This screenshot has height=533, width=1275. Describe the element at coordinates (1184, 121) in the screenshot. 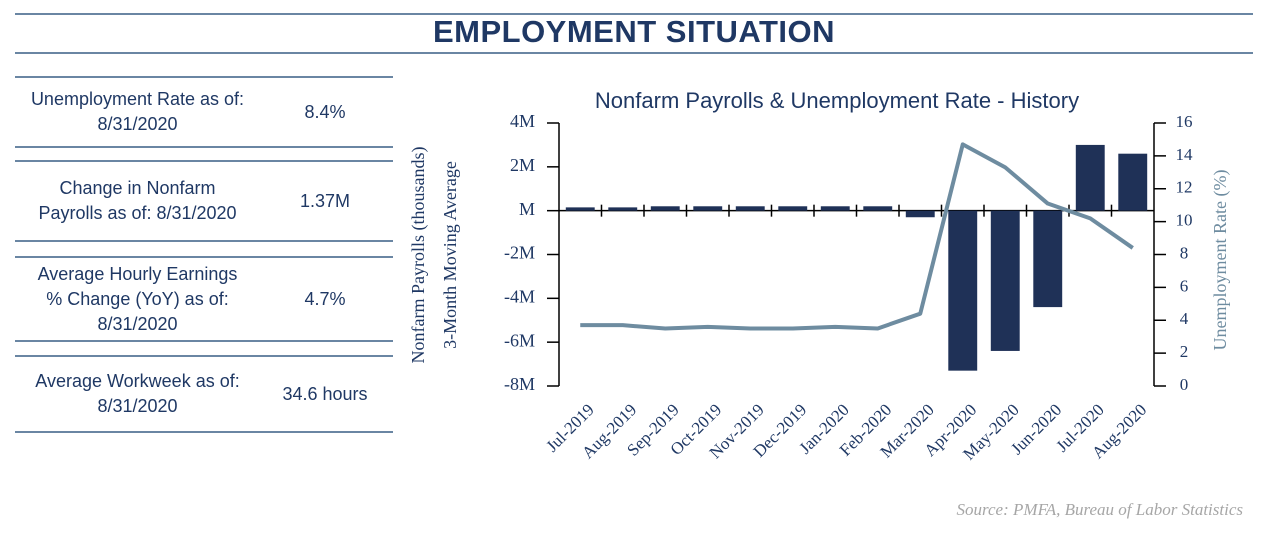

I see `y2-tick-label: 16` at that location.